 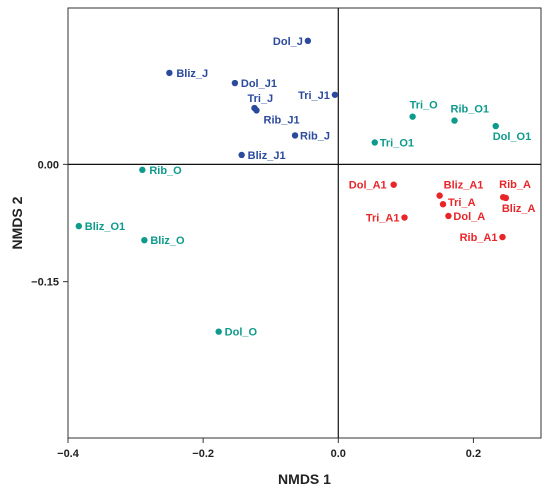 I want to click on y-tick-label: 0.00, so click(x=48, y=165).